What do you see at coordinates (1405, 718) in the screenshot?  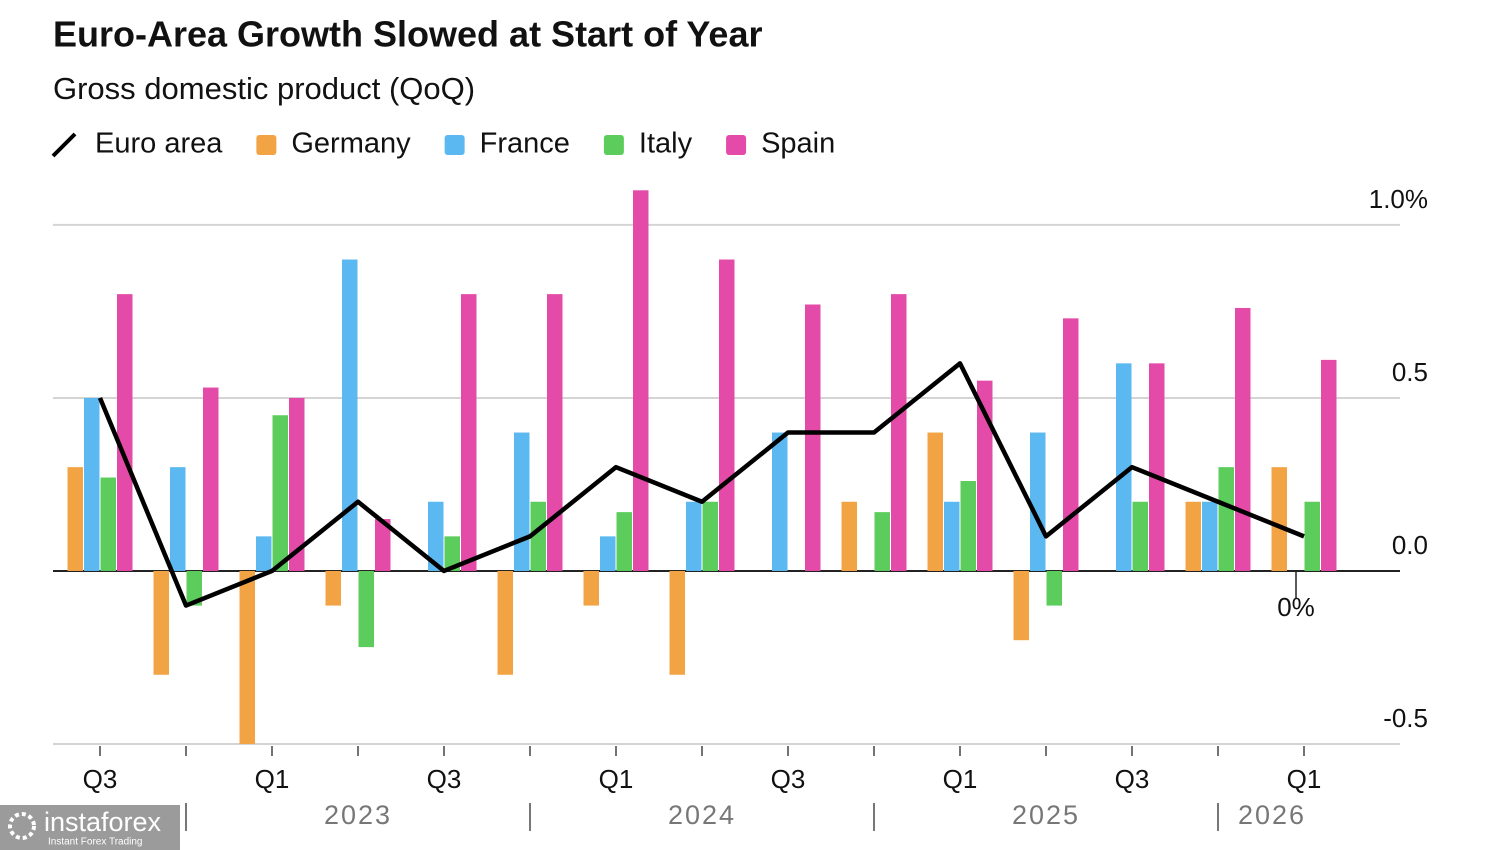 I see `y-tick-label: -0.5` at bounding box center [1405, 718].